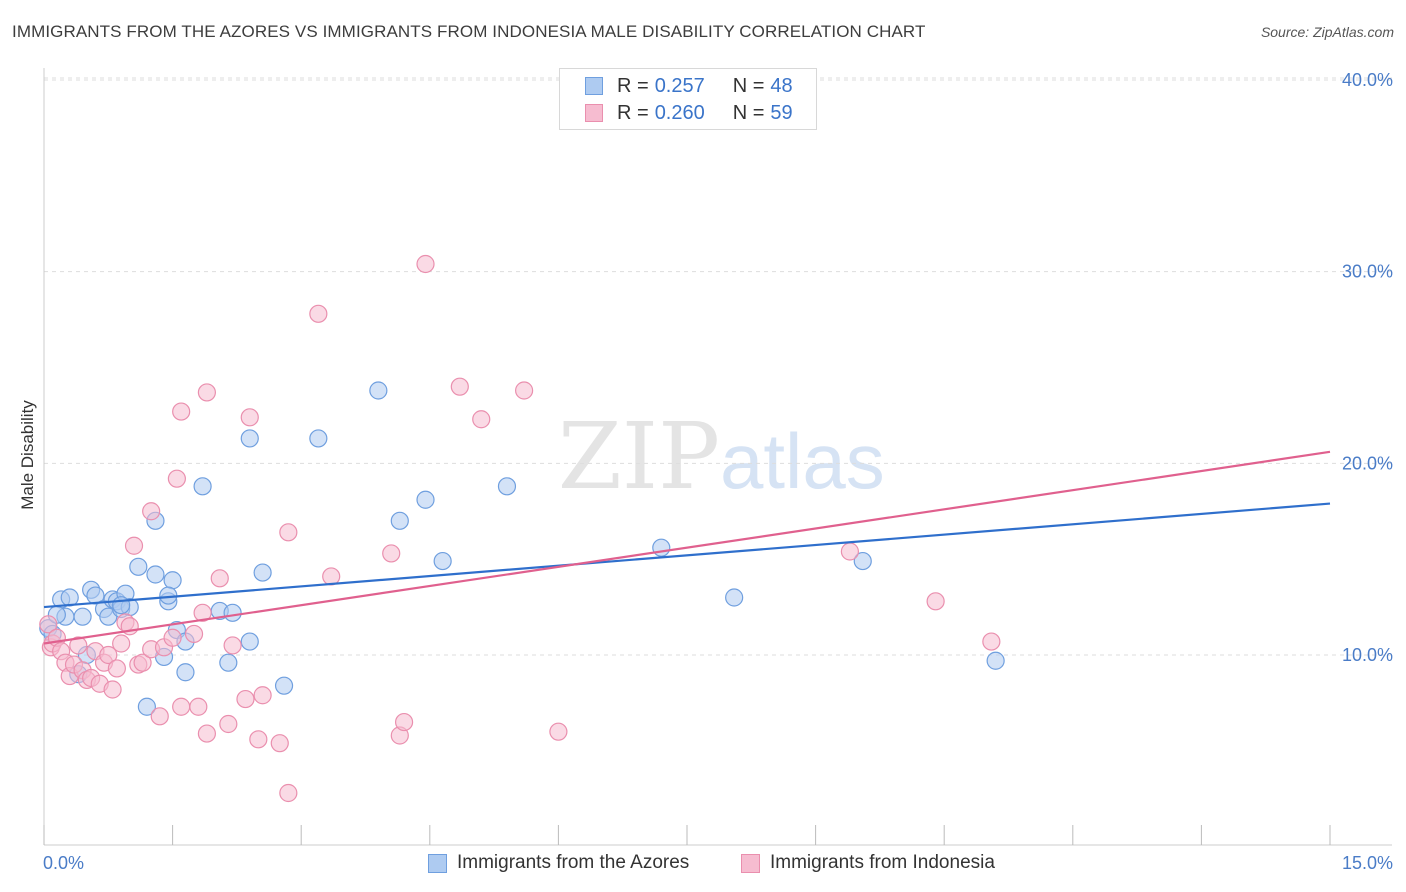 Image resolution: width=1406 pixels, height=892 pixels. I want to click on azores-trend-line, so click(687, 555).